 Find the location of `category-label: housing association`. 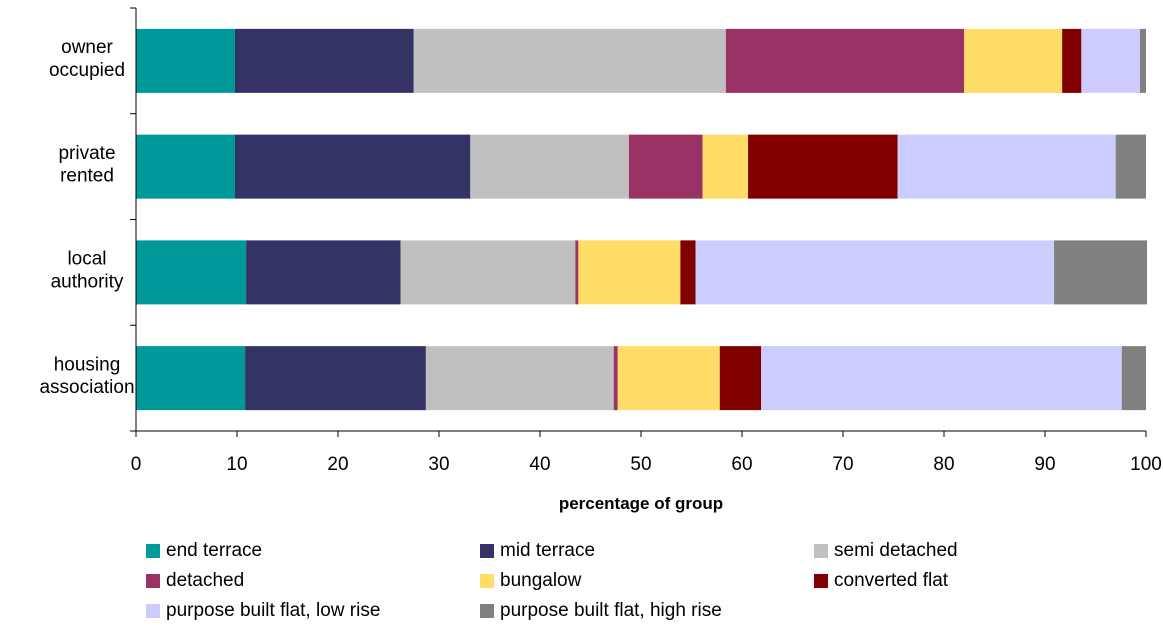

category-label: housing association is located at coordinates (86, 376).